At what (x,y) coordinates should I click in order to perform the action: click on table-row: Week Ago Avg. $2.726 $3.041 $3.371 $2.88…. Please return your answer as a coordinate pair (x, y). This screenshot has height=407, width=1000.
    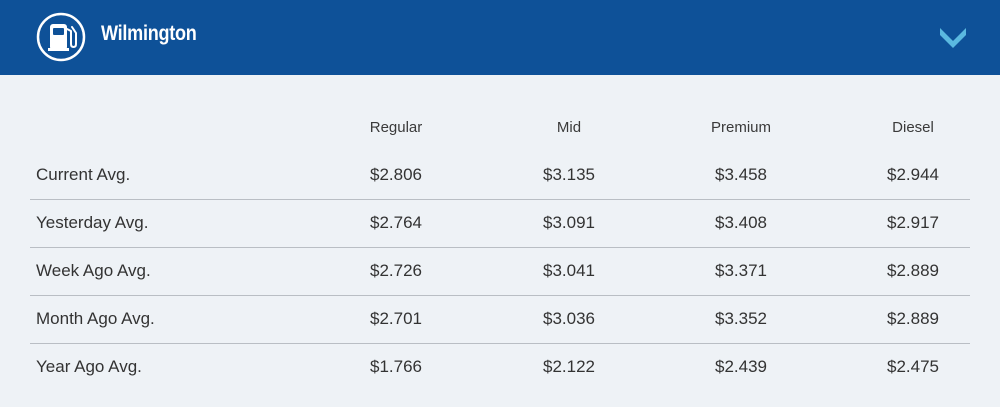
    Looking at the image, I should click on (500, 272).